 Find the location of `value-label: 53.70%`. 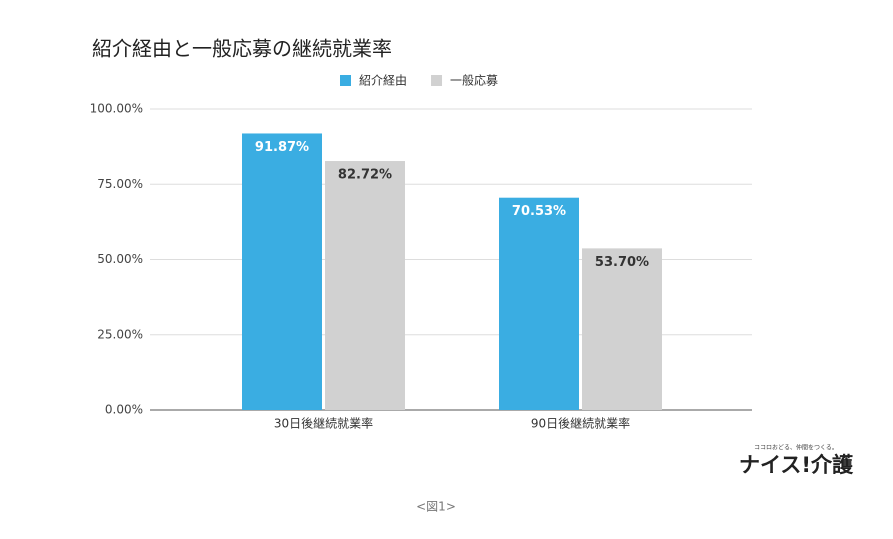

value-label: 53.70% is located at coordinates (622, 262).